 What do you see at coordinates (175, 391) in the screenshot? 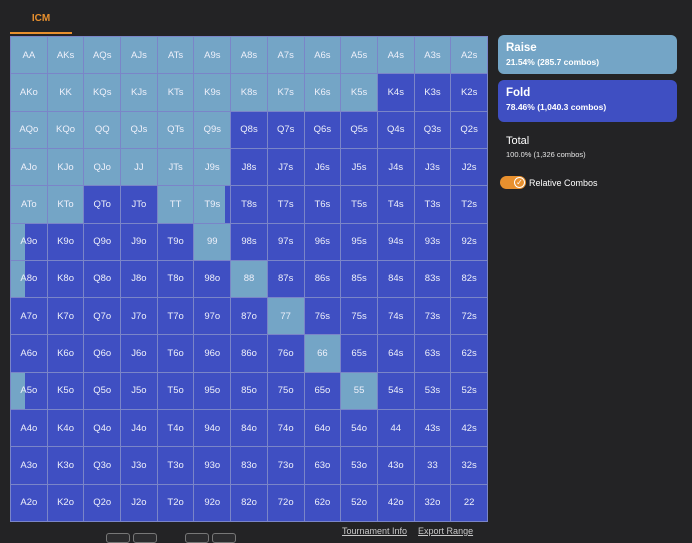
I see `hand-cell: T5o` at bounding box center [175, 391].